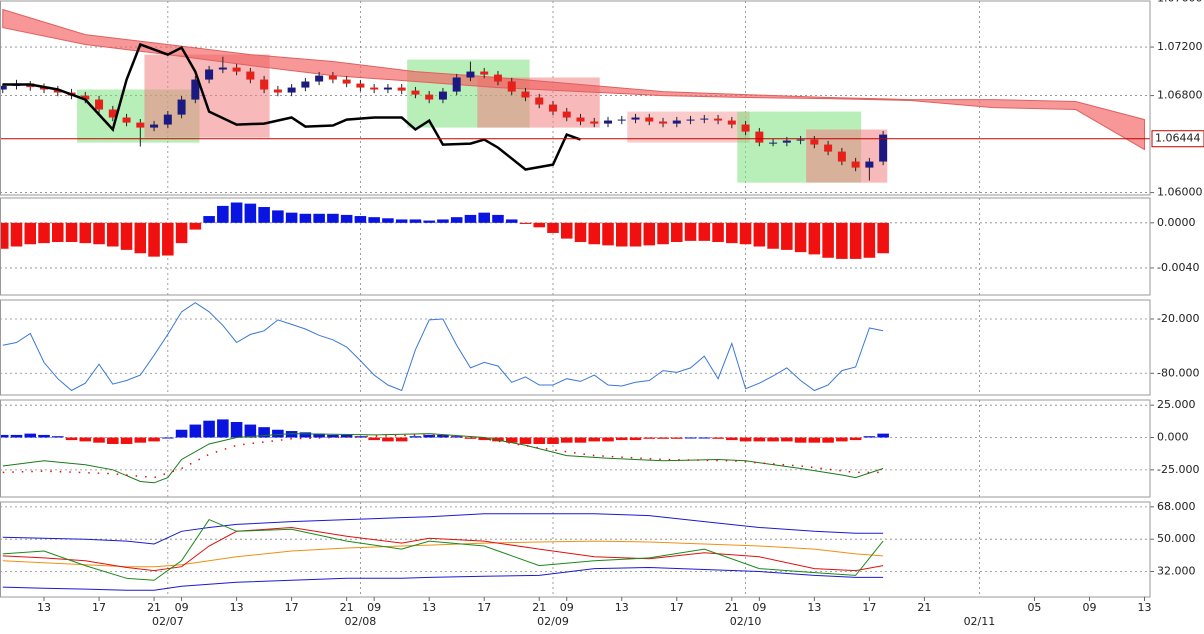 The image size is (1204, 634). What do you see at coordinates (1176, 570) in the screenshot?
I see `y-tick-label: 32.000` at bounding box center [1176, 570].